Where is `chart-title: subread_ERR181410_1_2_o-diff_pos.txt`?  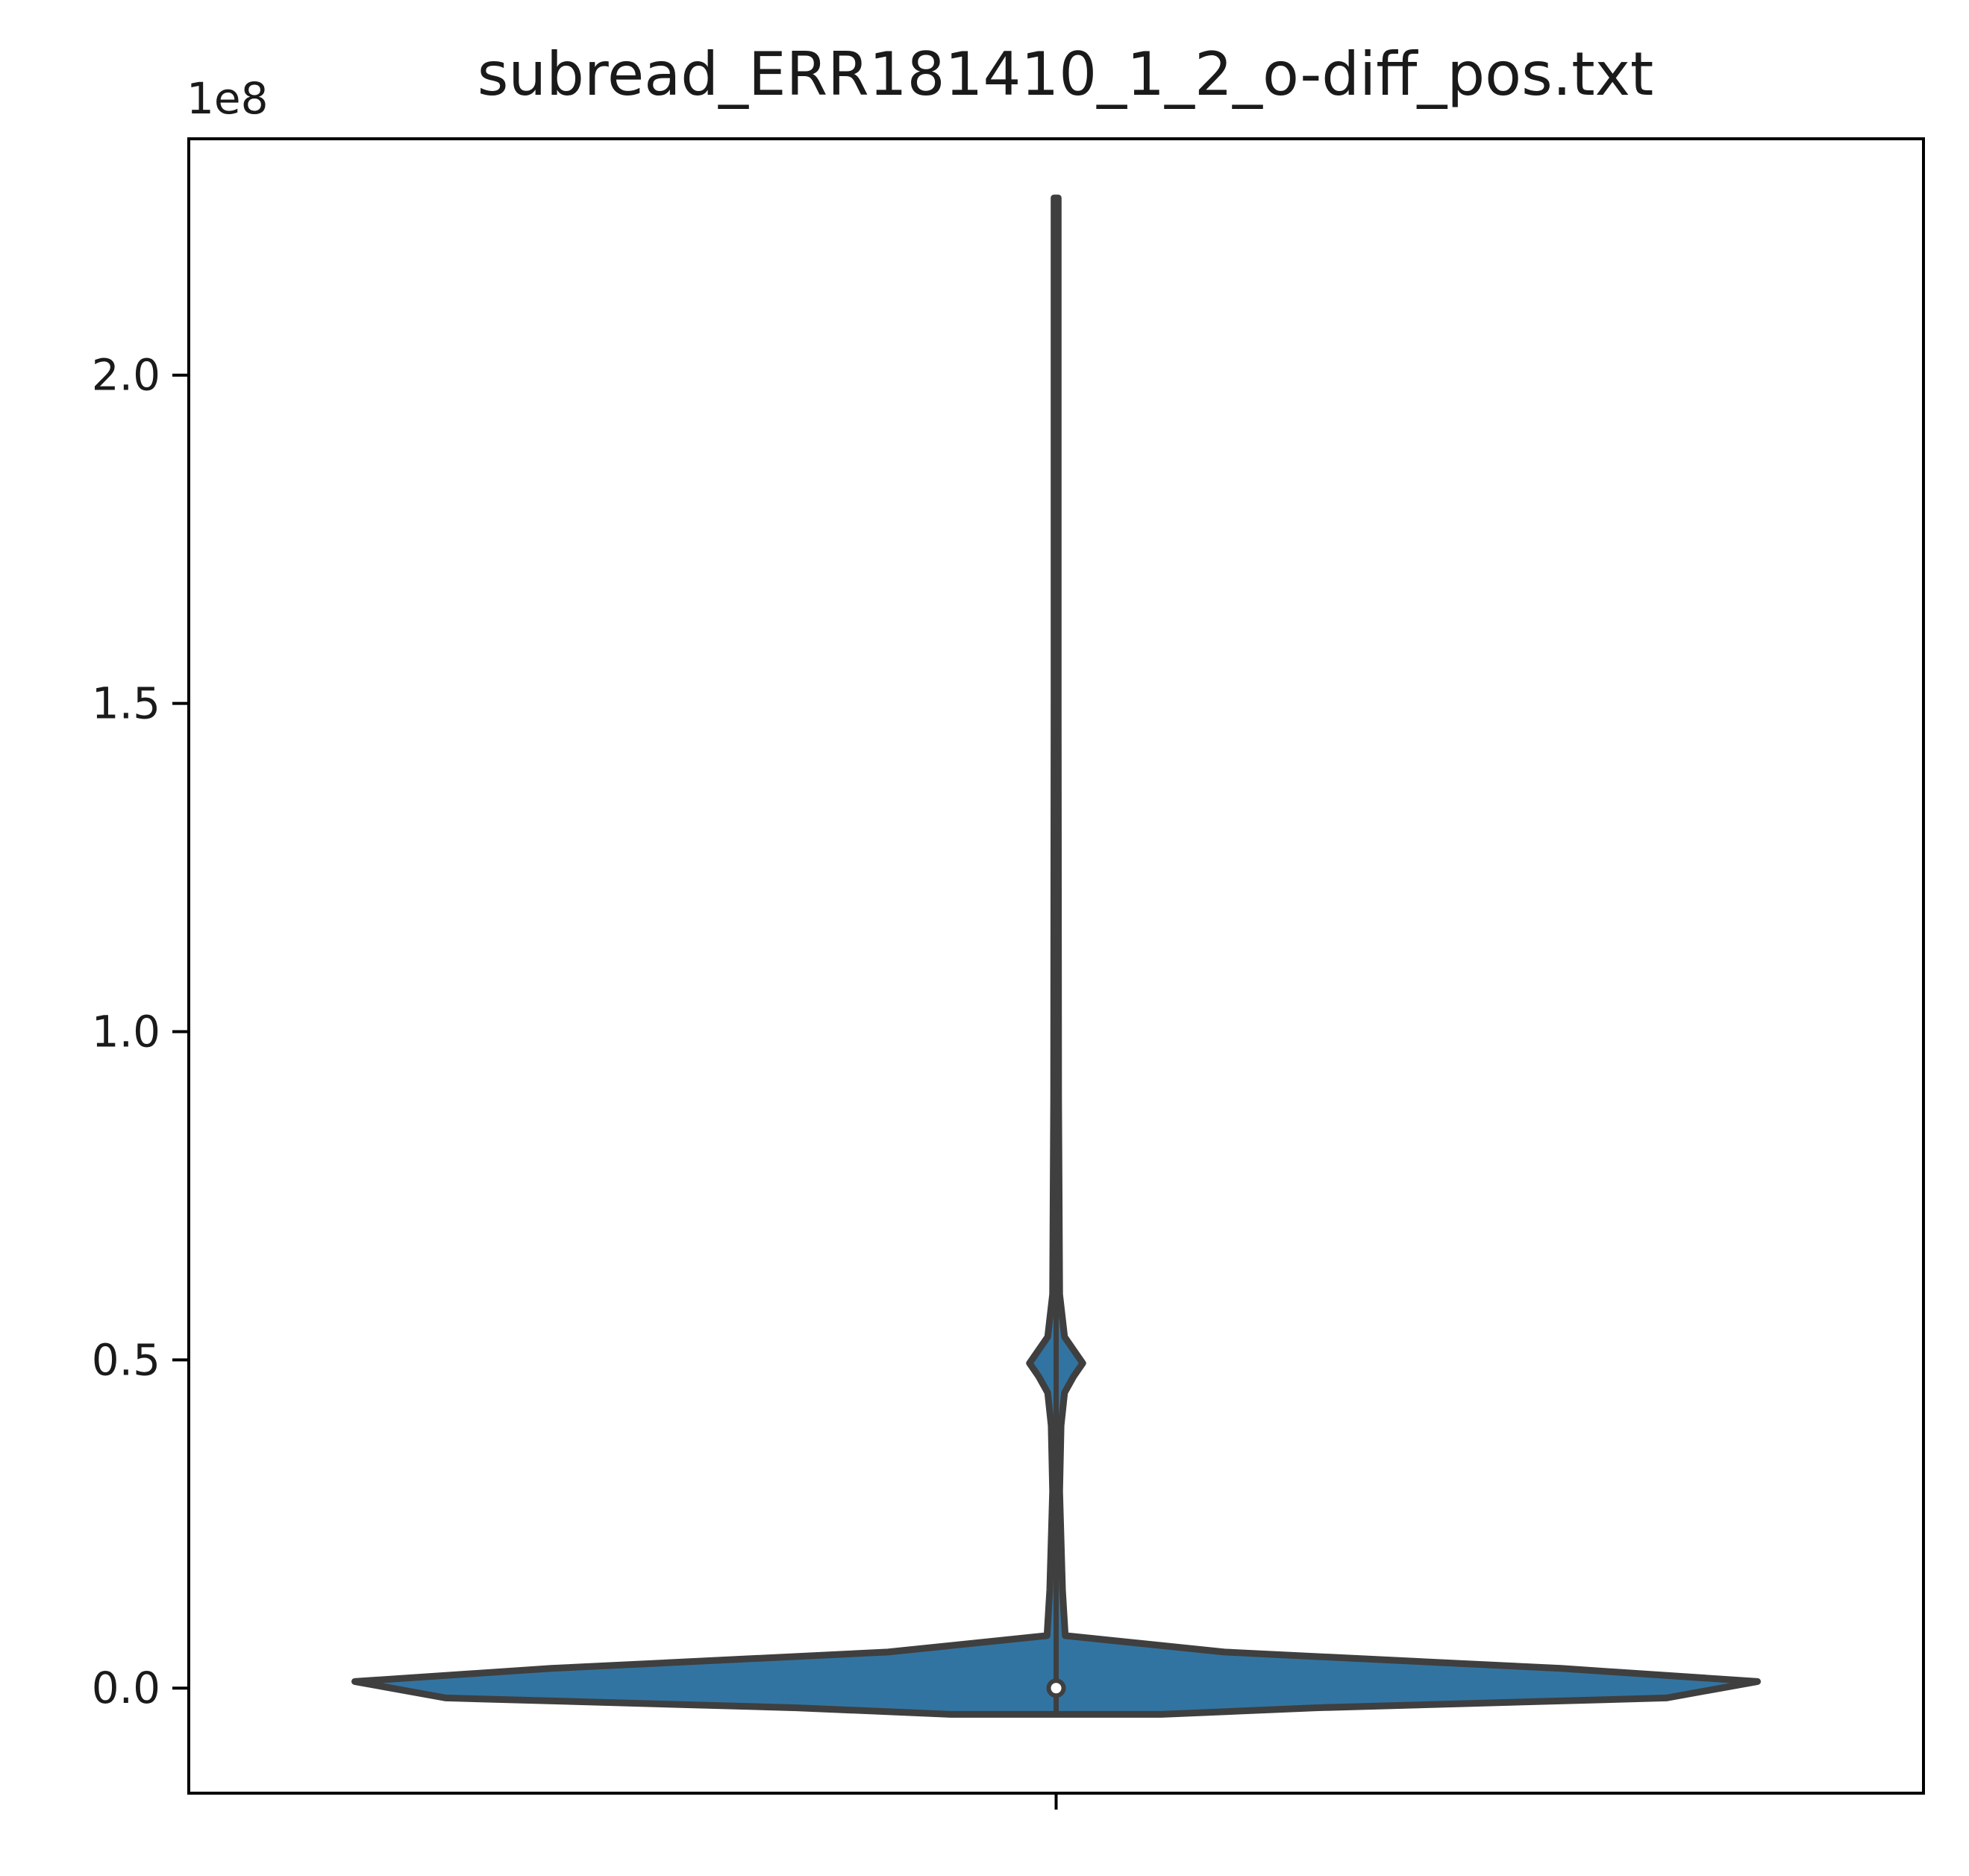 chart-title: subread_ERR181410_1_2_o-diff_pos.txt is located at coordinates (1066, 74).